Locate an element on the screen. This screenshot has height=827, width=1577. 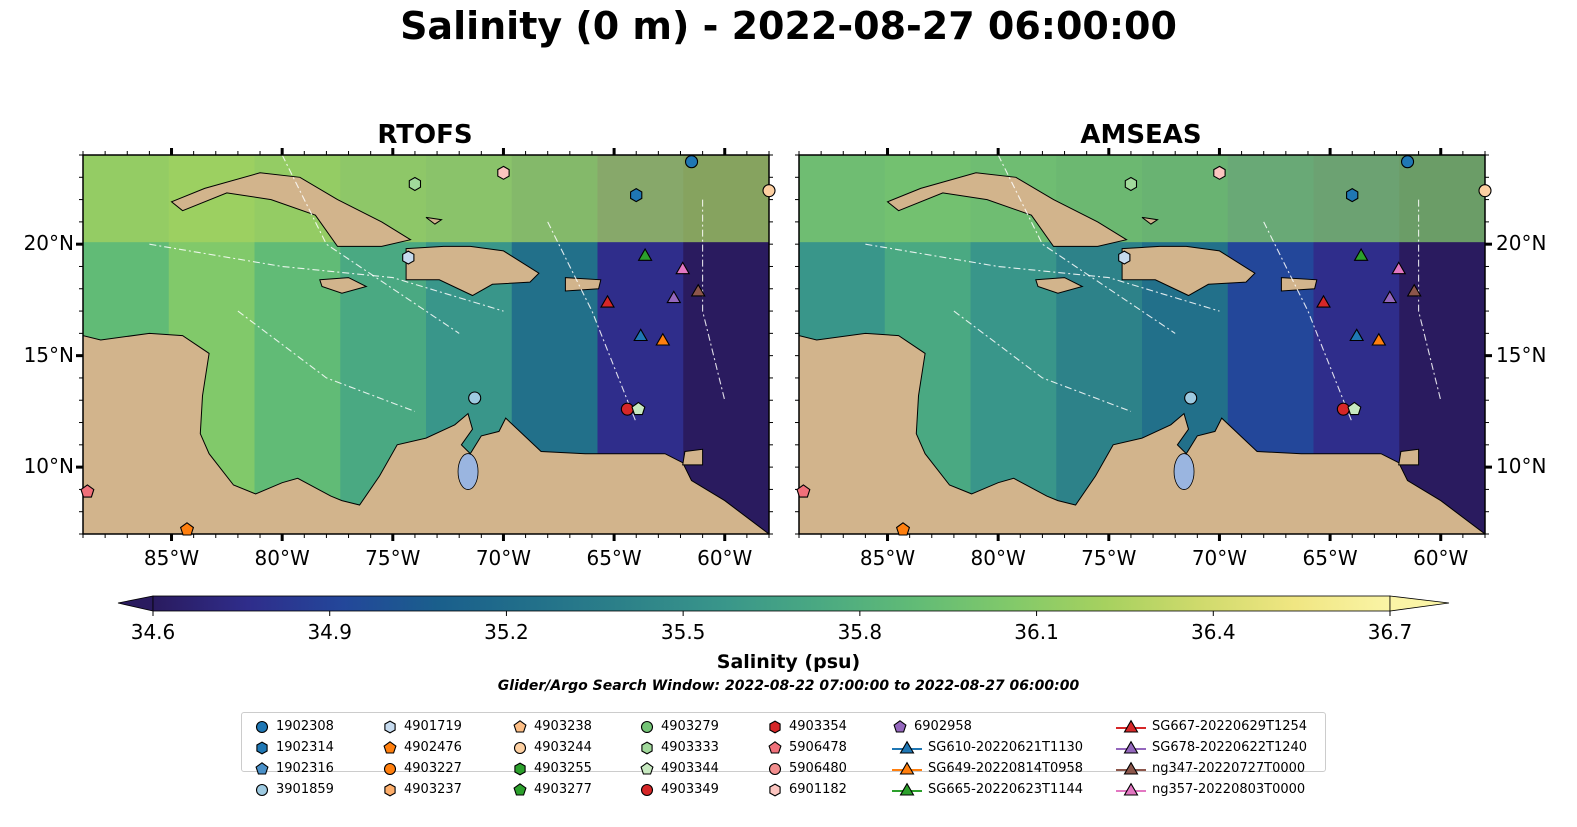
legend-label: SG649-20220814T0958 is located at coordinates (1006, 768).